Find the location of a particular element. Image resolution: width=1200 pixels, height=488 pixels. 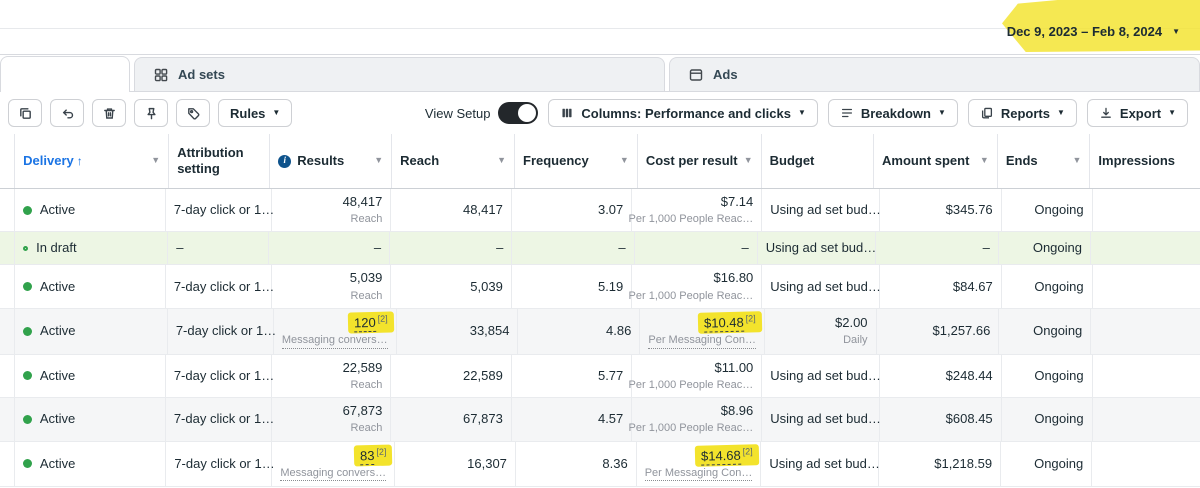

results-value: 48,417 is located at coordinates (362, 201).